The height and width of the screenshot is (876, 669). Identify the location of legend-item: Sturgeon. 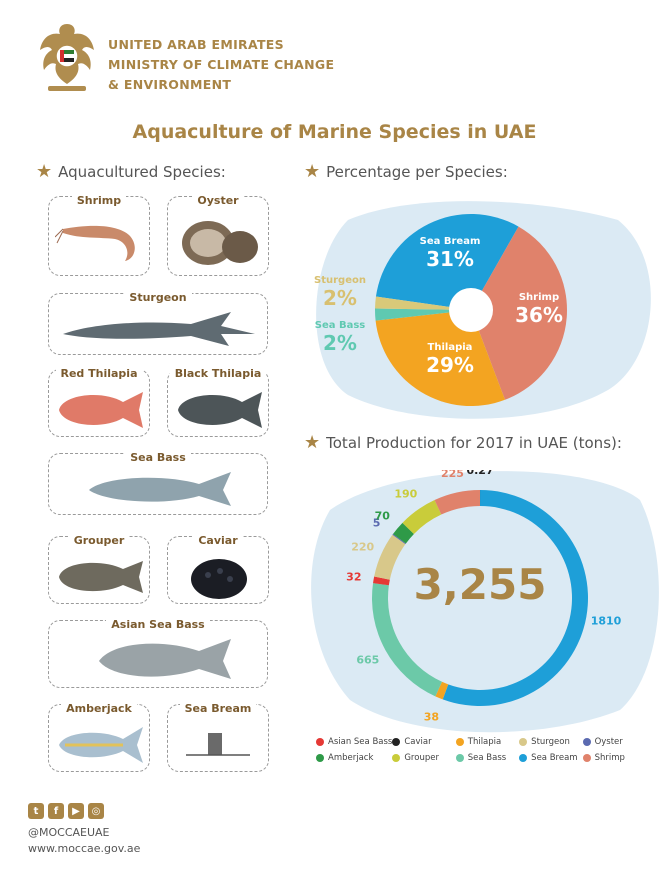
(550, 742).